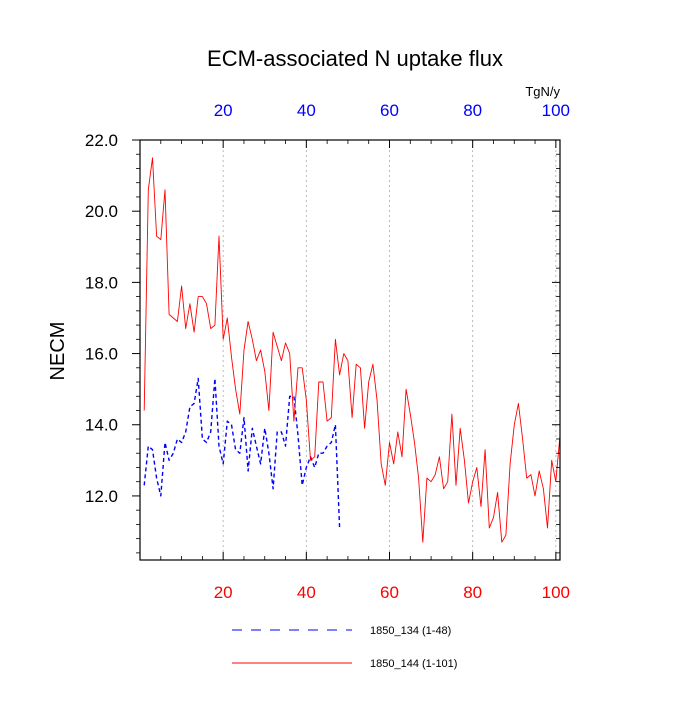 This screenshot has width=700, height=705. I want to click on y-tick-label: 20.0, so click(101, 211).